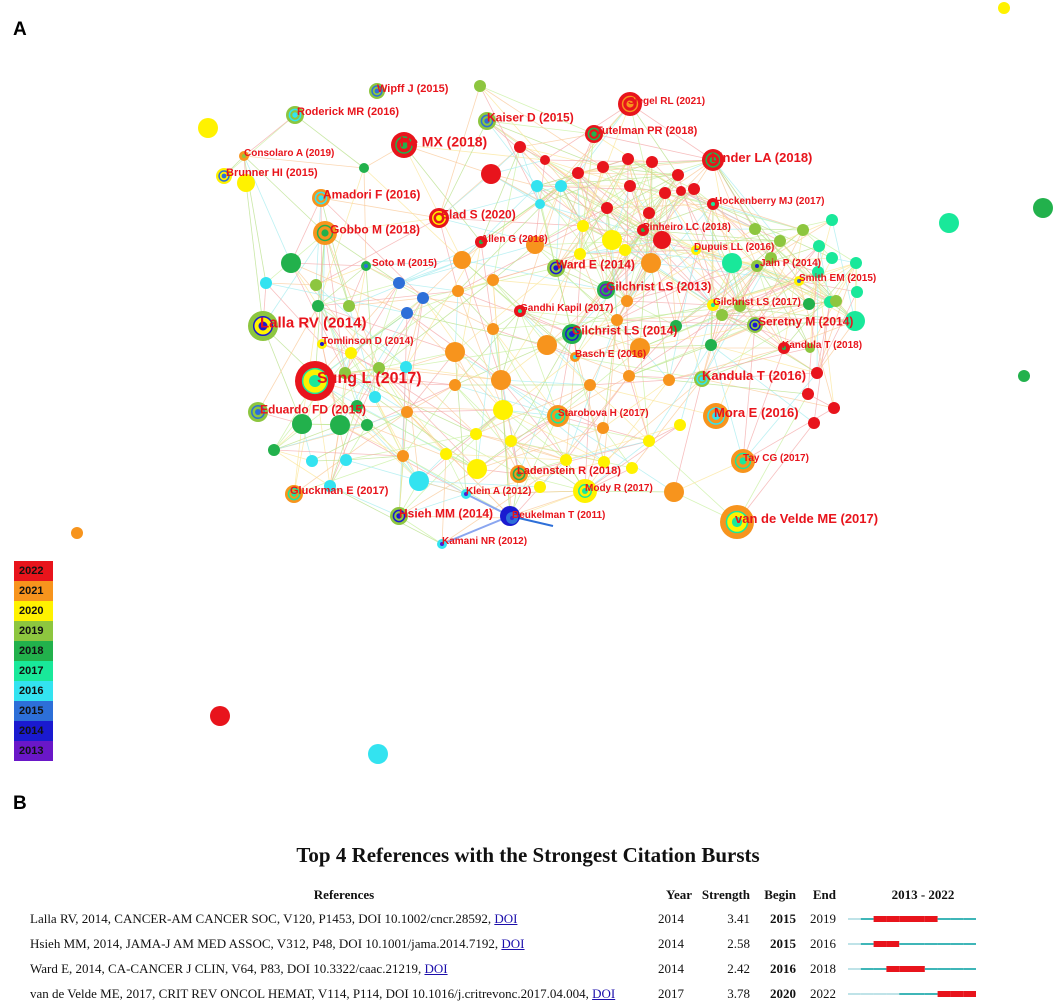 The image size is (1056, 1008). I want to click on burst-timeline, so click(912, 918).